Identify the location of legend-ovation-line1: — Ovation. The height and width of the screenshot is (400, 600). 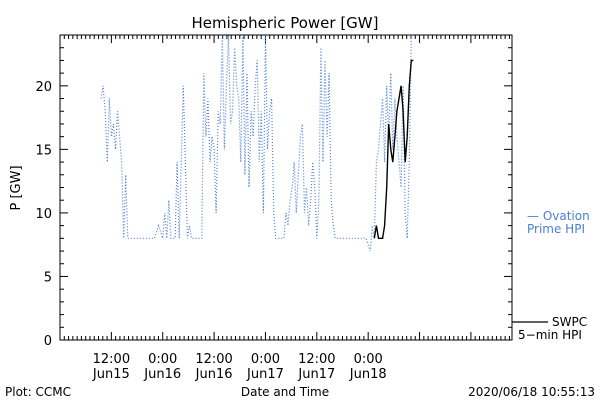
(558, 216).